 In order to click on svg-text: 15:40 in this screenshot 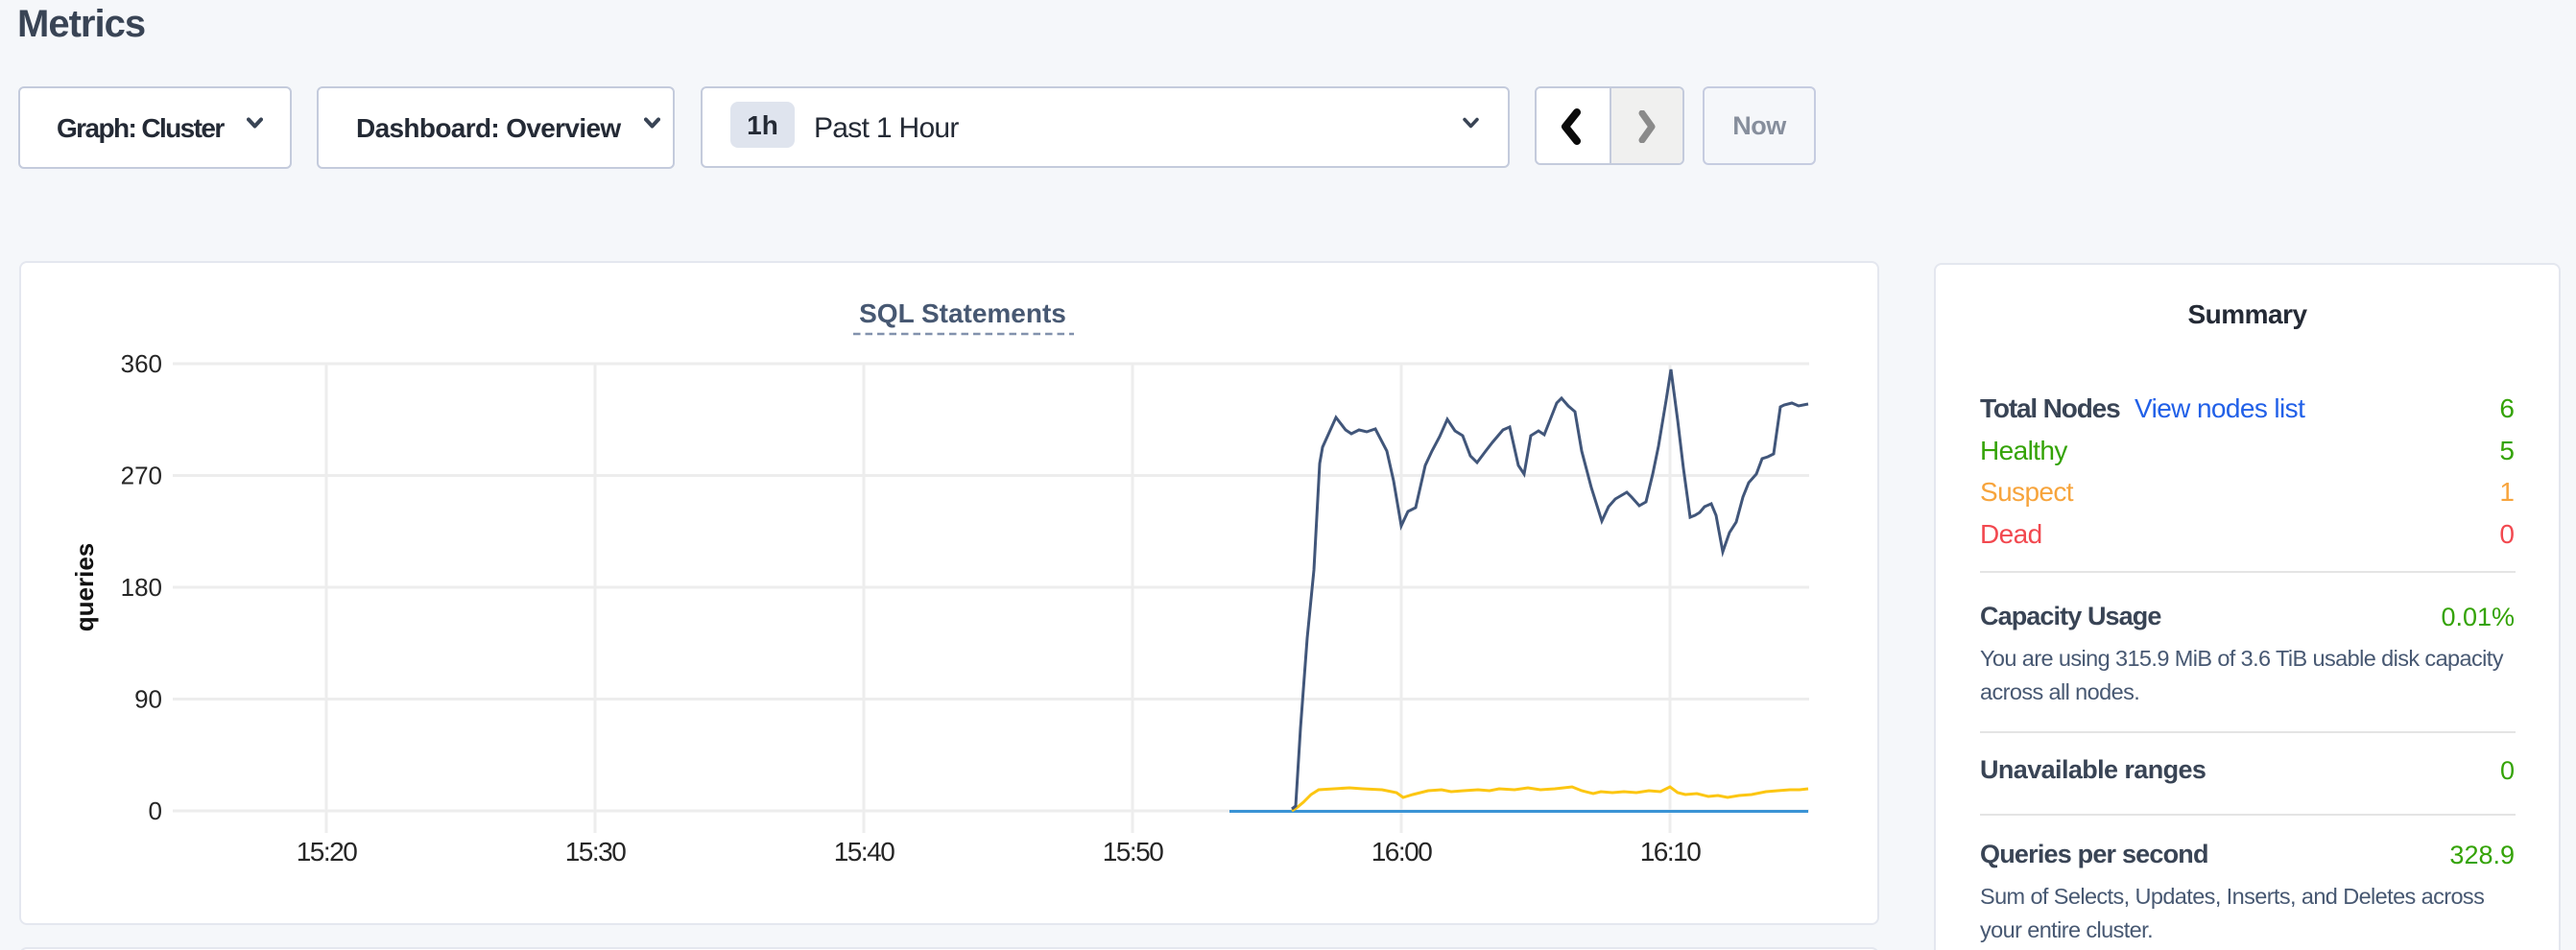, I will do `click(864, 852)`.